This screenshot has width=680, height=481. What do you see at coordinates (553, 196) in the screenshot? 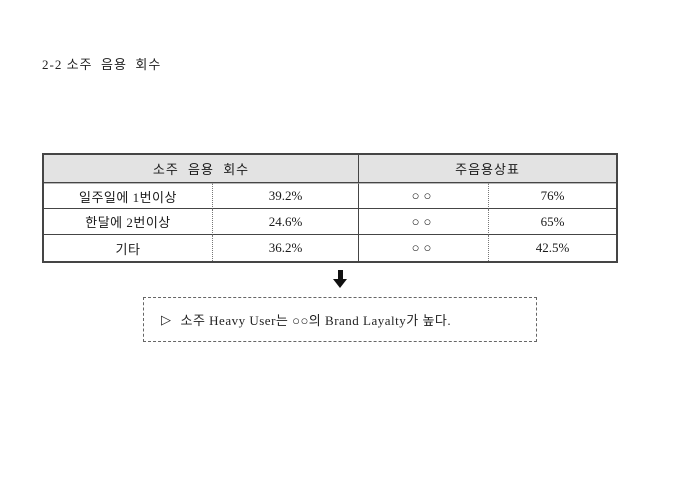
I see `brand-value-cell: 76%` at bounding box center [553, 196].